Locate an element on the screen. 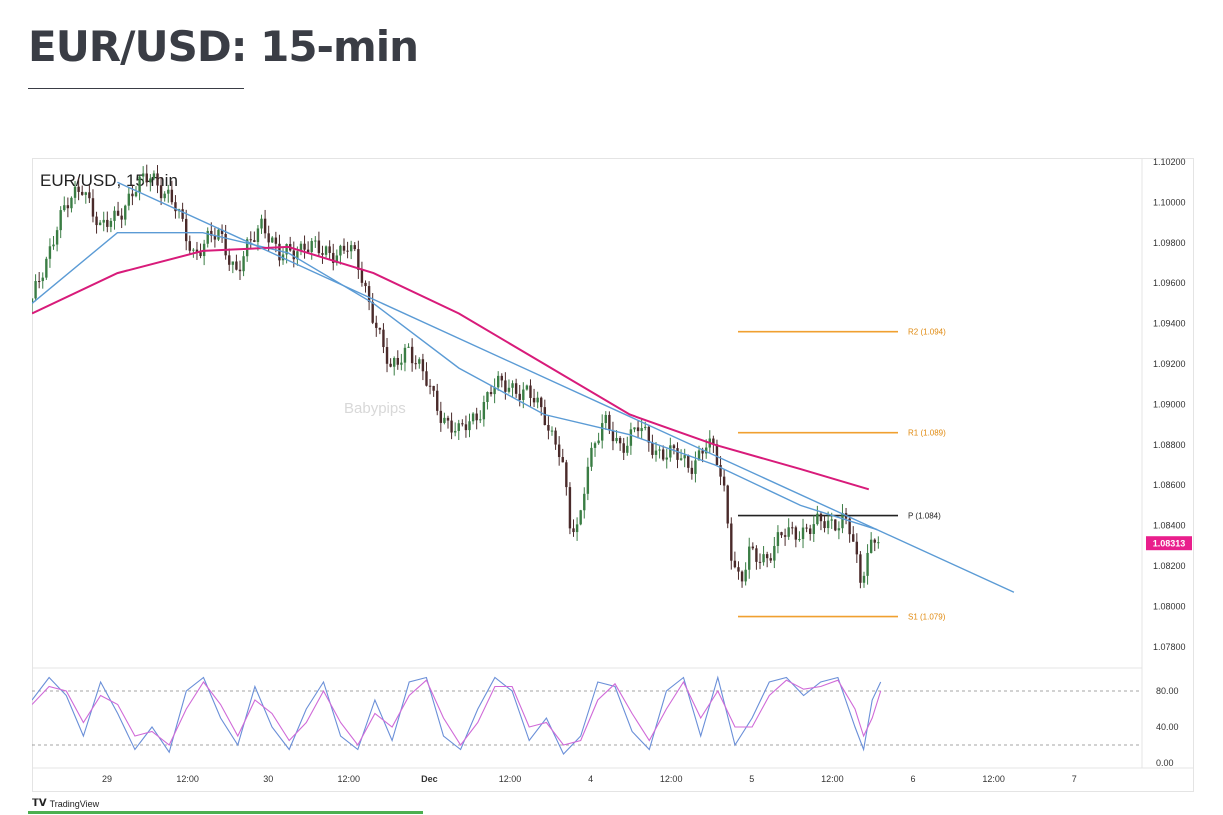 Image resolution: width=1223 pixels, height=815 pixels. stoch-d-line is located at coordinates (457, 713).